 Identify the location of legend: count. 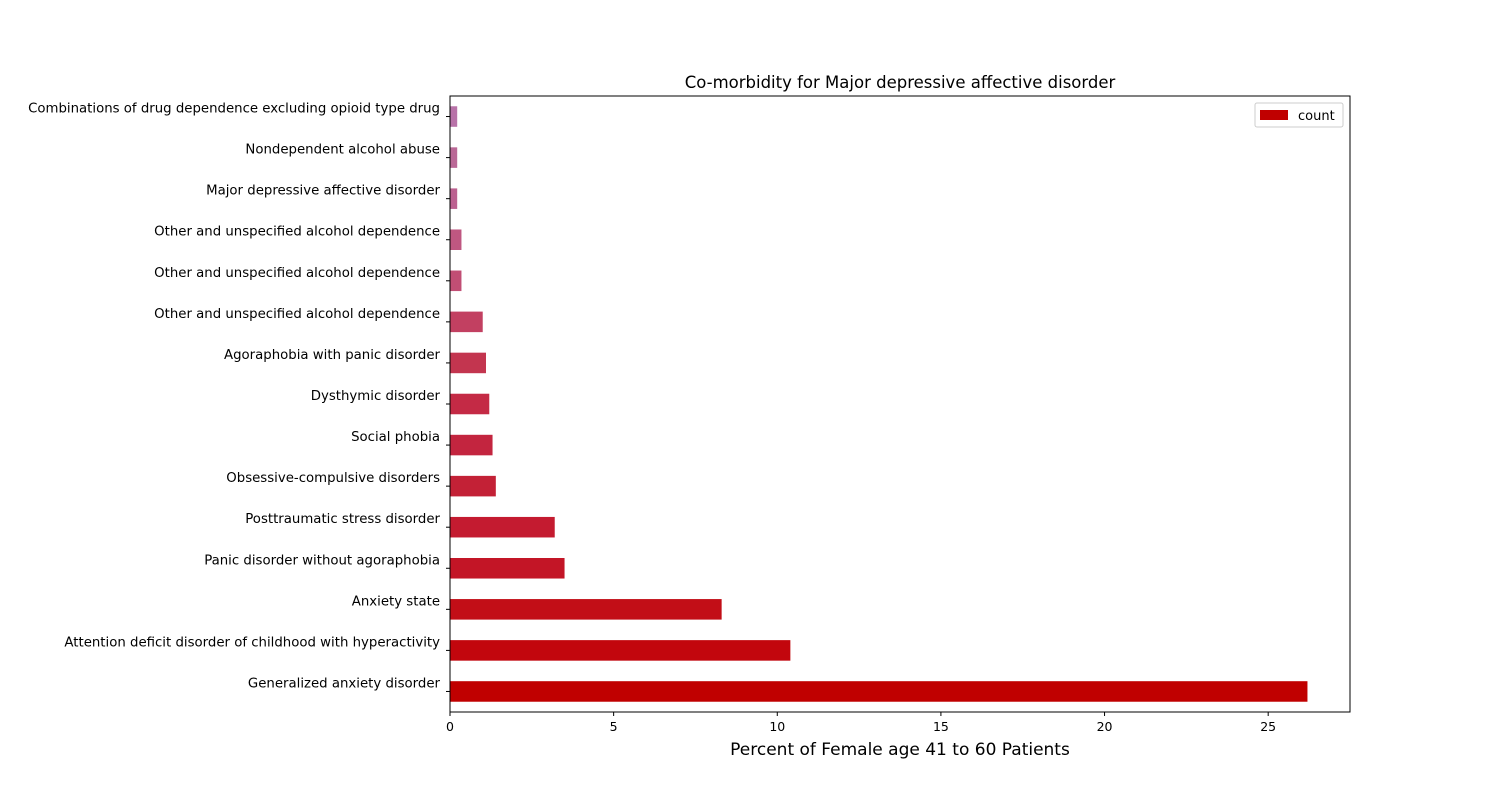
(1299, 115).